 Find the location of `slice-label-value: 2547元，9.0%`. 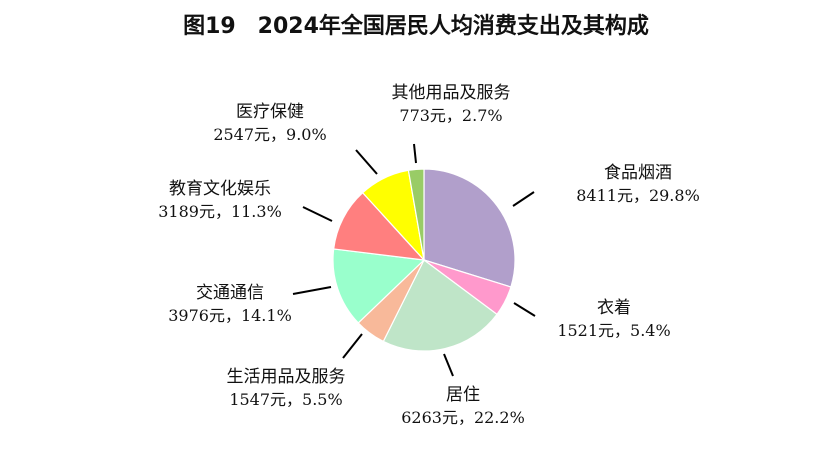

slice-label-value: 2547元，9.0% is located at coordinates (269, 134).